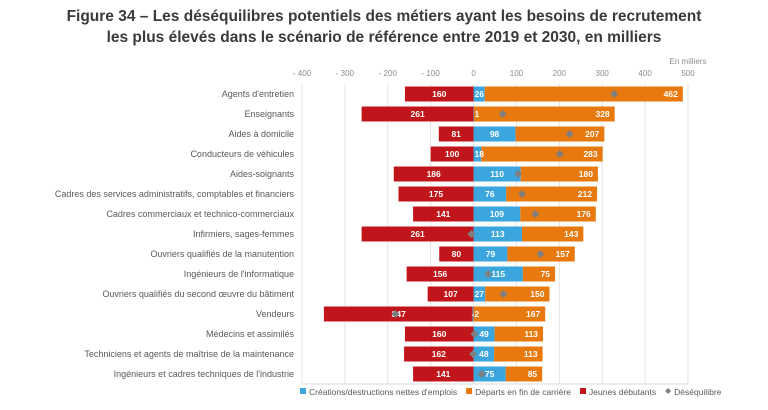 The height and width of the screenshot is (410, 768). Describe the element at coordinates (563, 254) in the screenshot. I see `data-label-departs: 157` at that location.